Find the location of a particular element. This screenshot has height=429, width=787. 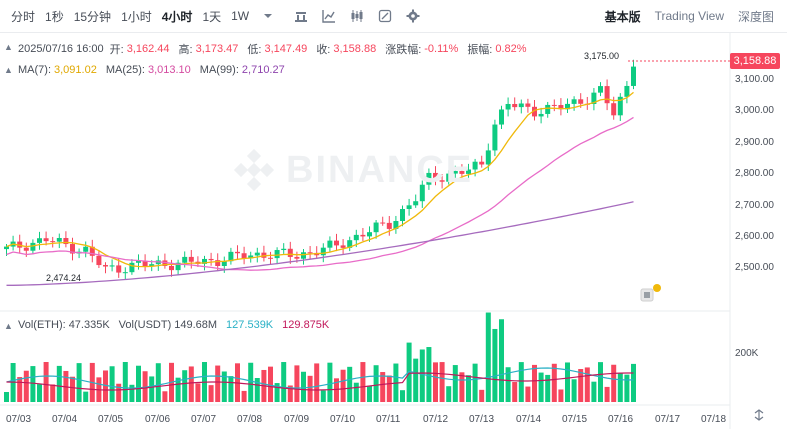

indicator-icon is located at coordinates (329, 16).